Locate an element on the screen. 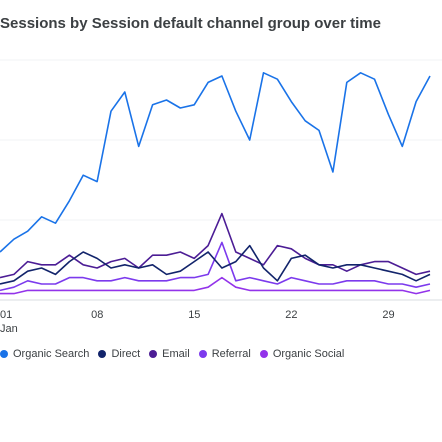 Image resolution: width=442 pixels, height=442 pixels. legend-label: Direct is located at coordinates (126, 354).